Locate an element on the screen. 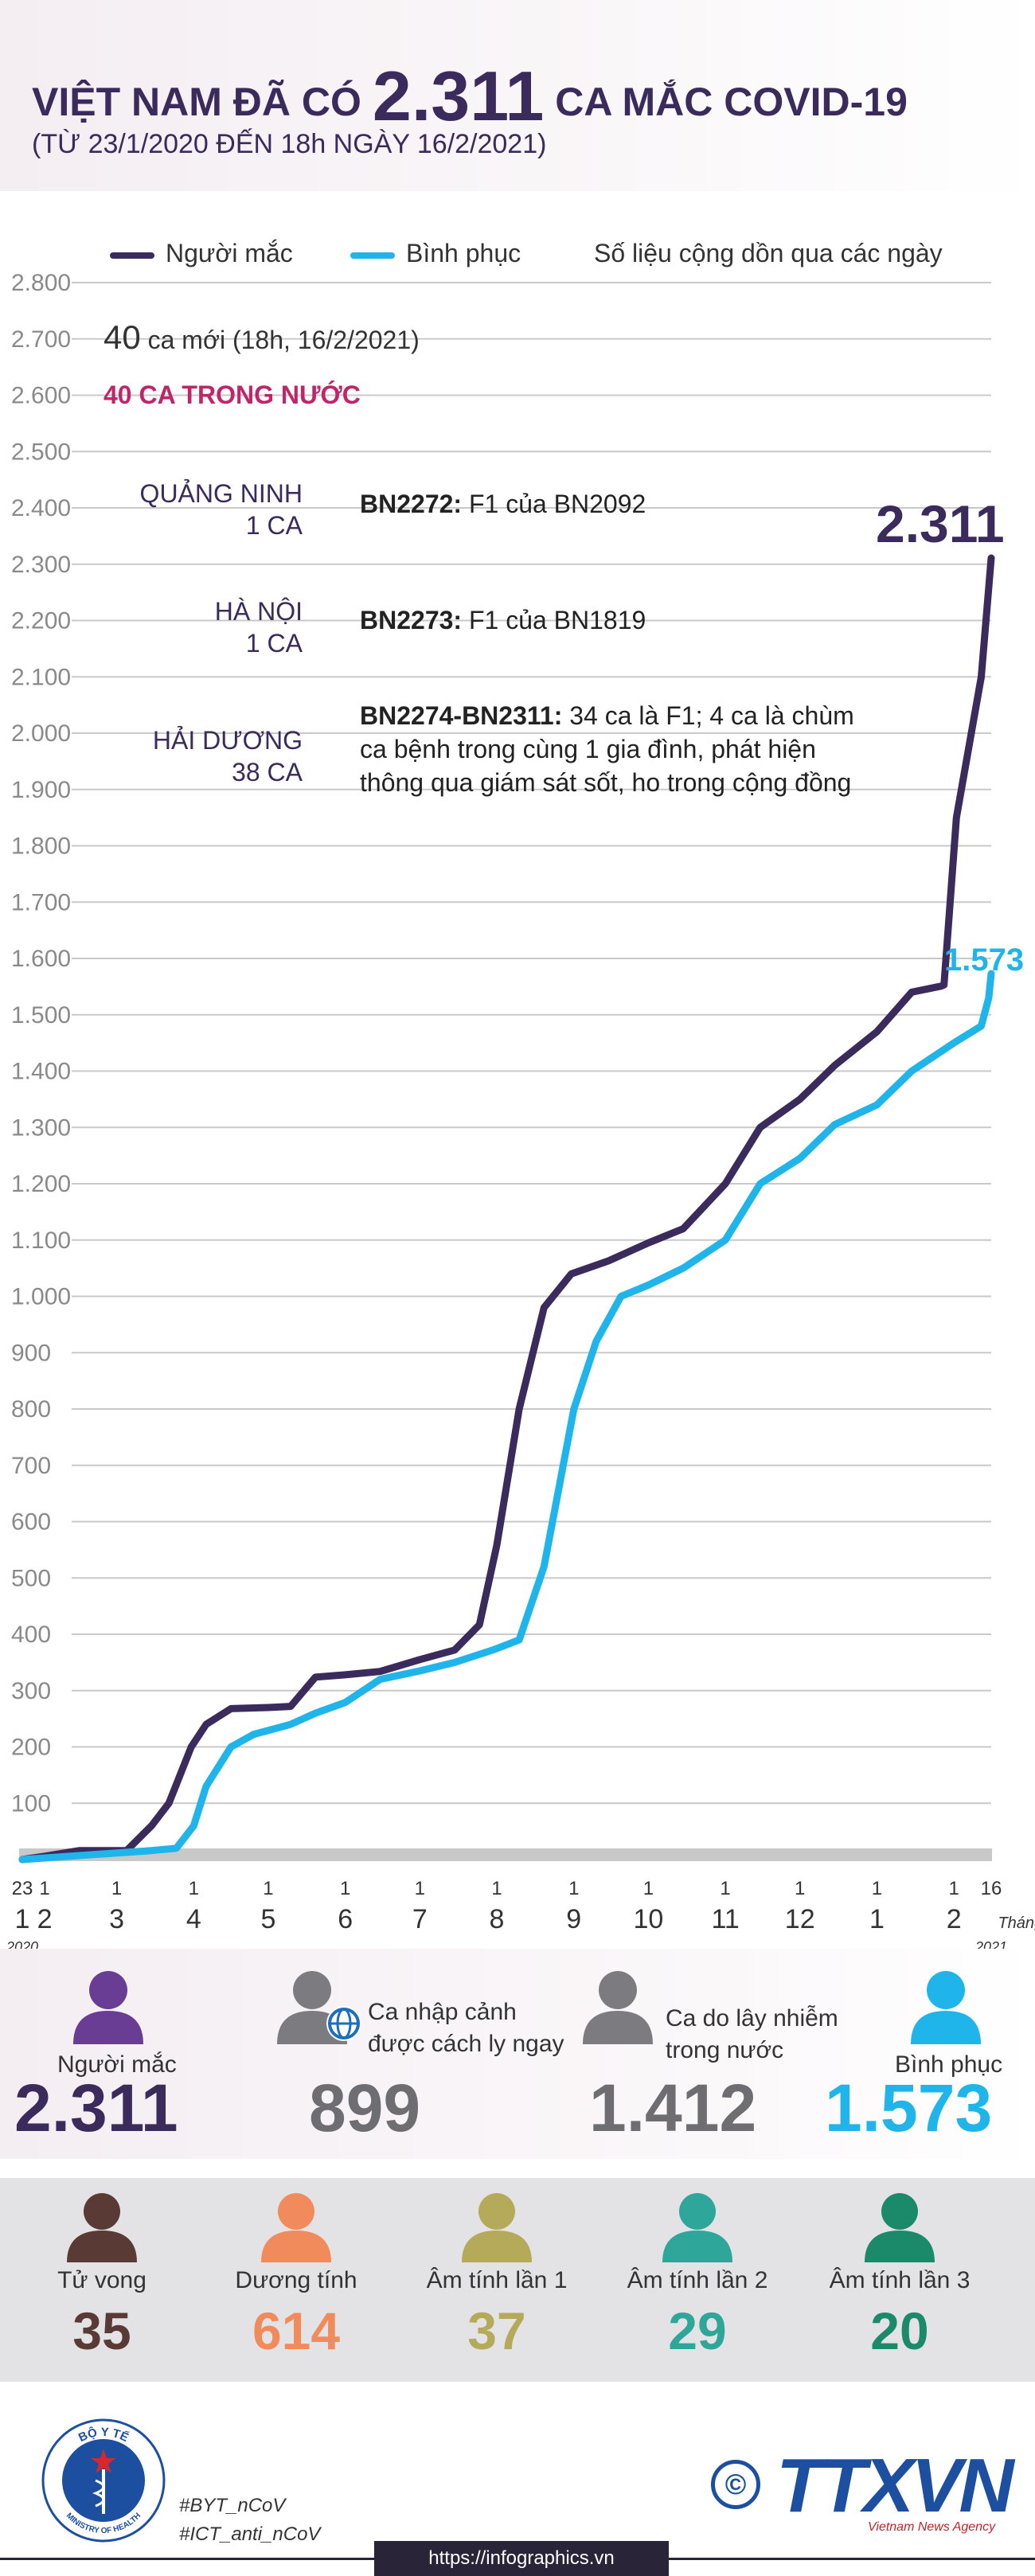 The height and width of the screenshot is (2576, 1035). status-label: Âm tính lần 2 is located at coordinates (697, 2280).